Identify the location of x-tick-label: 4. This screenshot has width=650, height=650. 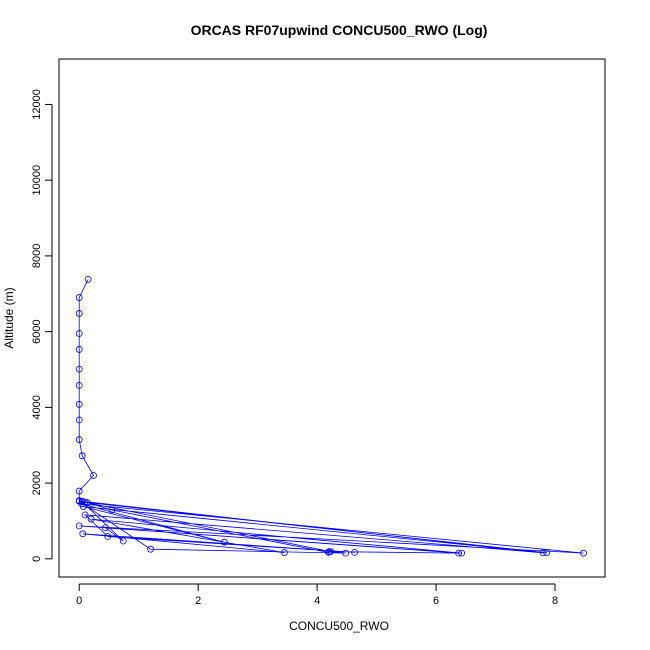
(317, 601).